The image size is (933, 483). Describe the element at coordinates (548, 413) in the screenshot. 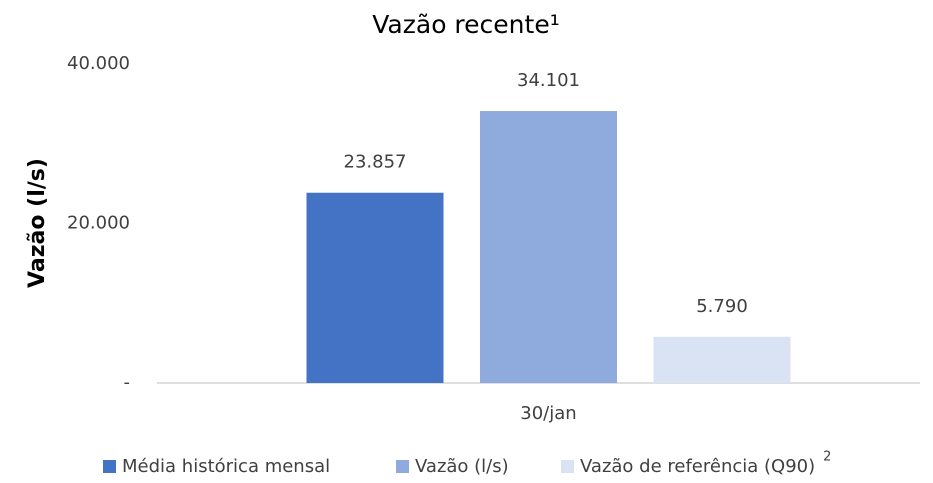

I see `x-tick-label: 30/jan` at that location.